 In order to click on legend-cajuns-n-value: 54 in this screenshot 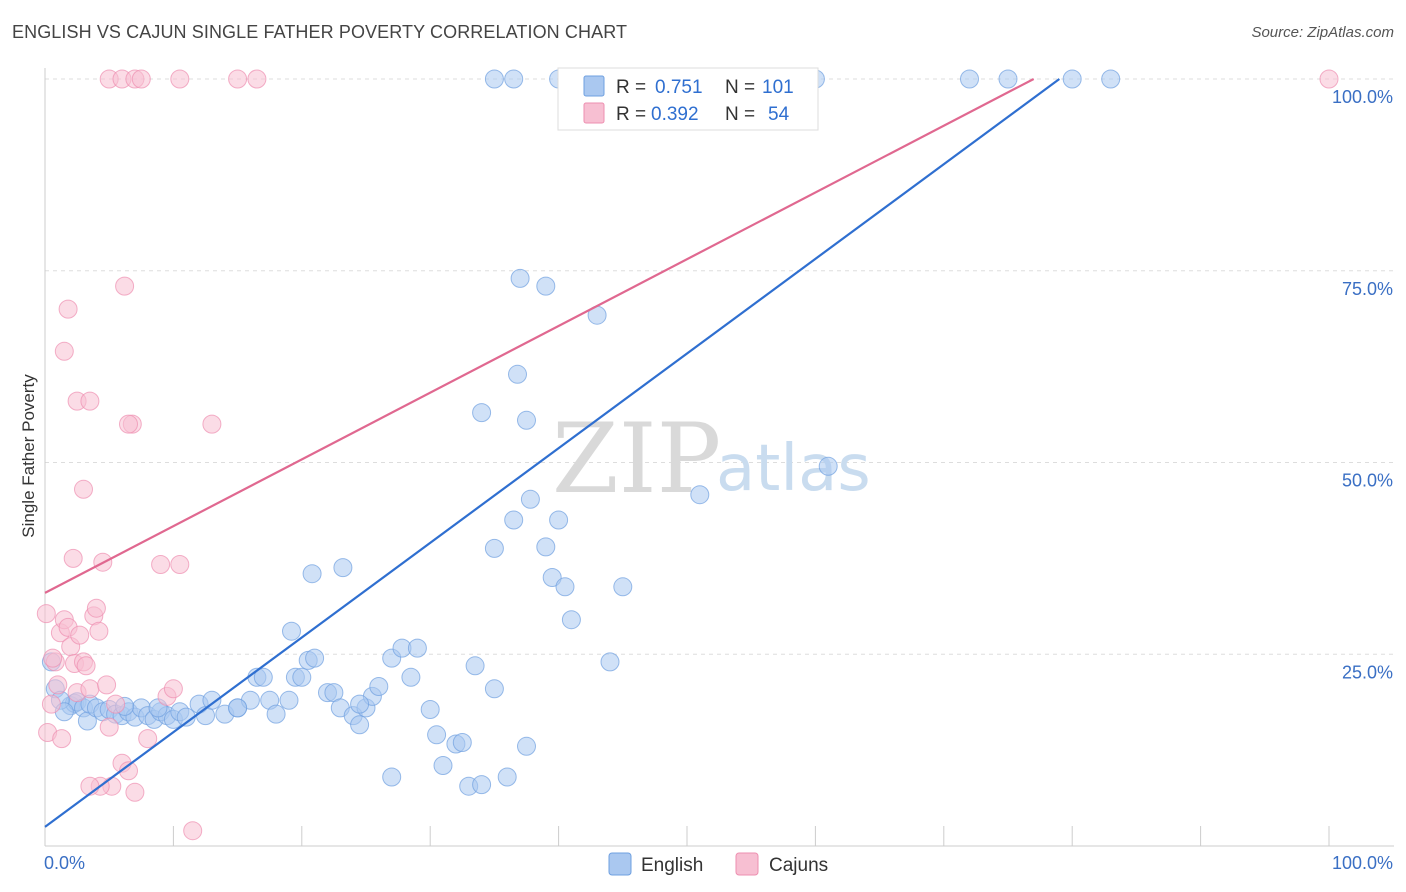, I will do `click(779, 114)`.